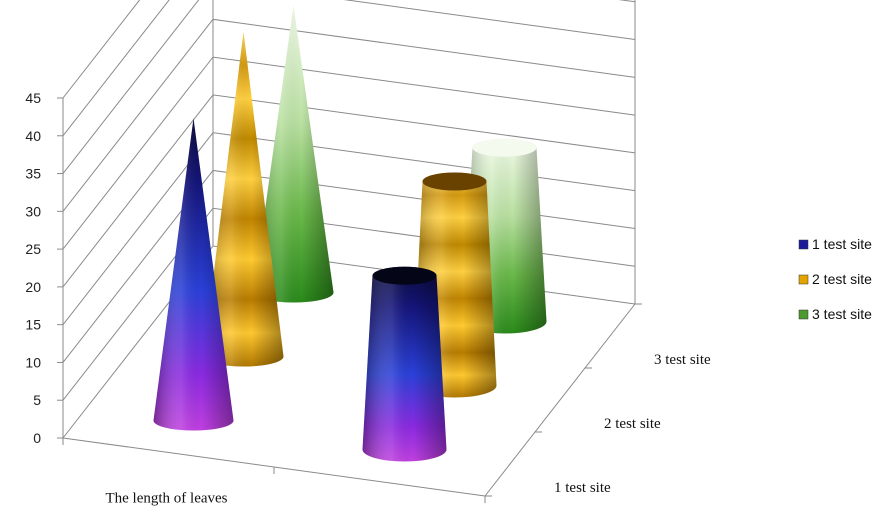 Image resolution: width=893 pixels, height=521 pixels. Describe the element at coordinates (33, 211) in the screenshot. I see `y-tick-label: 30` at that location.